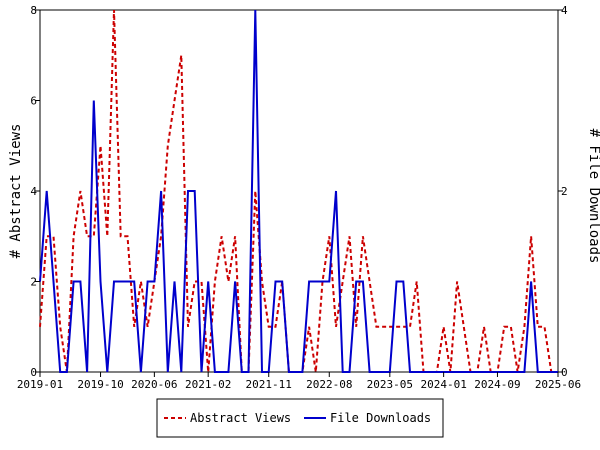  I want to click on x-tick-label: 2019-10, so click(100, 384).